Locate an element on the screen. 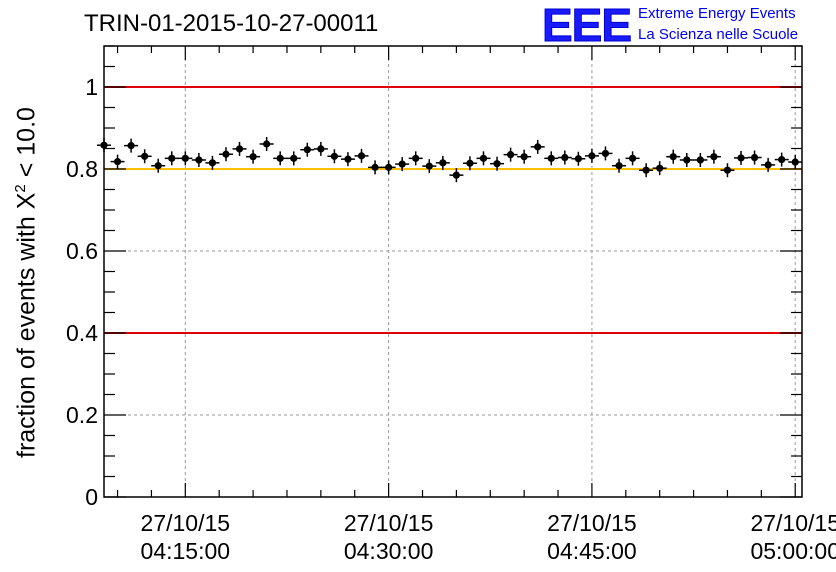  x-tick-label-time: 04:45:00 is located at coordinates (592, 551).